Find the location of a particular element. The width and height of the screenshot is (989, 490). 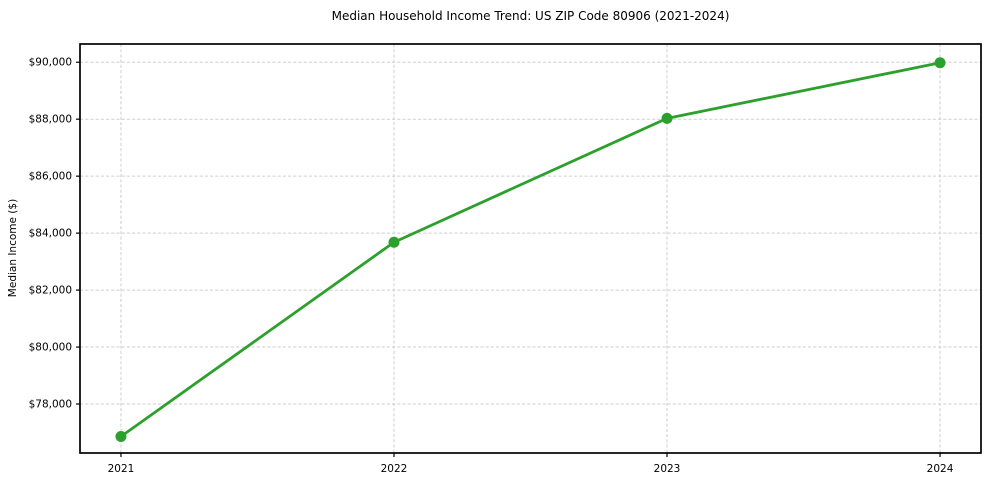

y-tick-label: $90,000 is located at coordinates (50, 63).